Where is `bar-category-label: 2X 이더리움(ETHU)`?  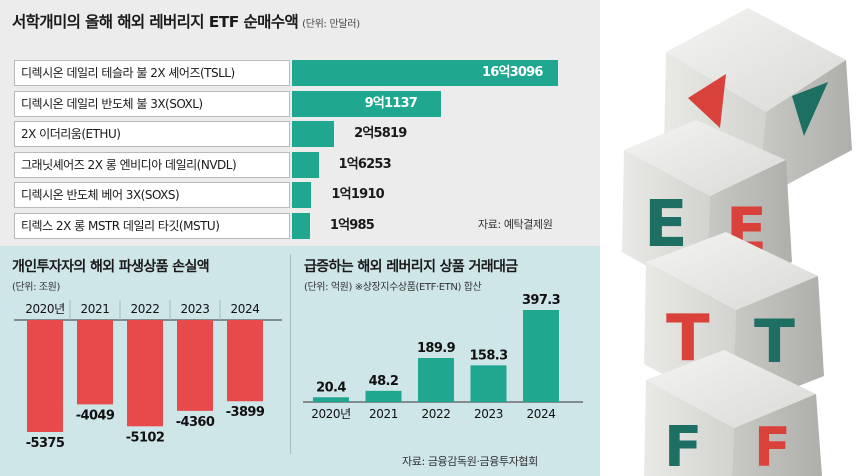
bar-category-label: 2X 이더리움(ETHU) is located at coordinates (152, 134).